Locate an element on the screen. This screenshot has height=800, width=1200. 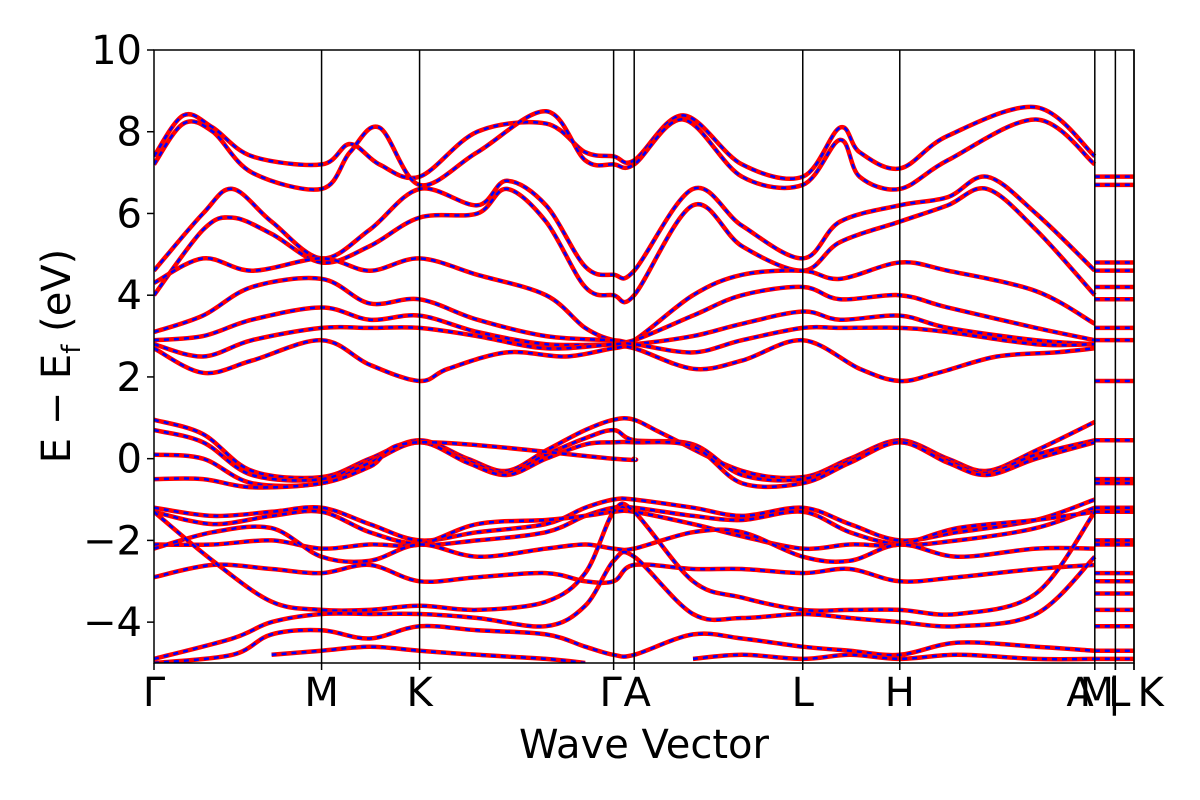
y-tick-label: 8 is located at coordinates (129, 133).